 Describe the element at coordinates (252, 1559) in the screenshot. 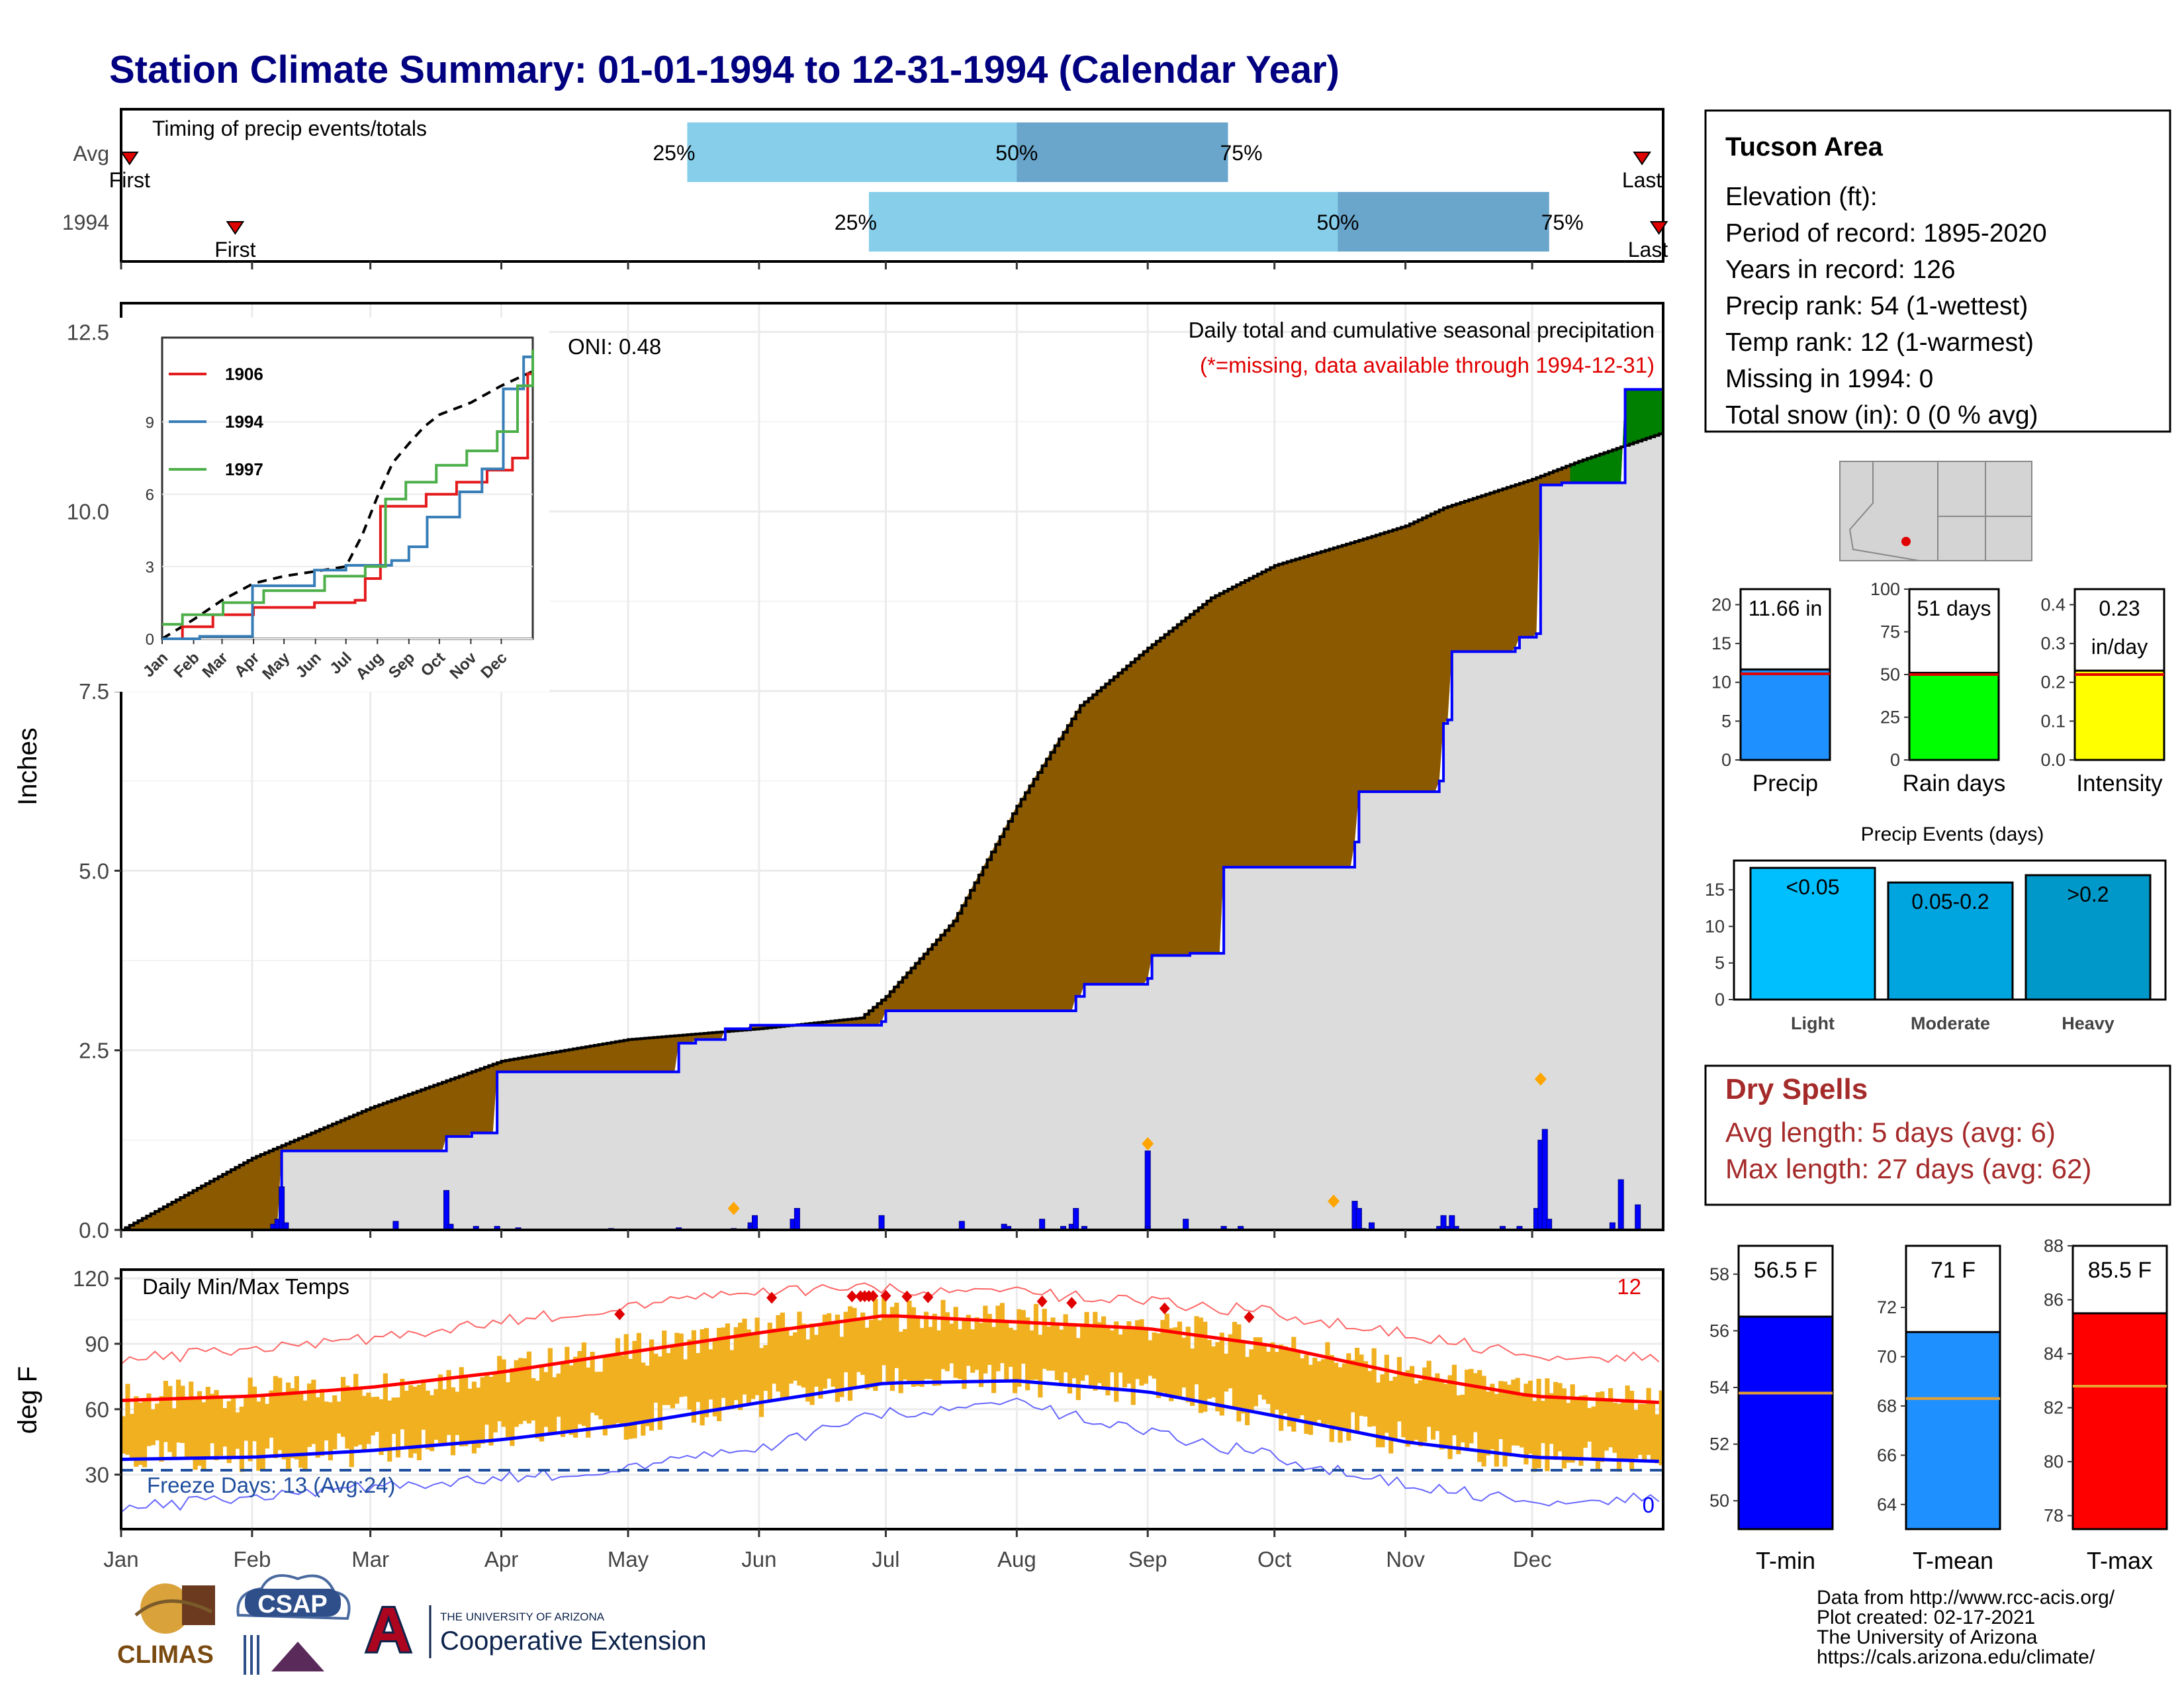

I see `month-label: Feb` at that location.